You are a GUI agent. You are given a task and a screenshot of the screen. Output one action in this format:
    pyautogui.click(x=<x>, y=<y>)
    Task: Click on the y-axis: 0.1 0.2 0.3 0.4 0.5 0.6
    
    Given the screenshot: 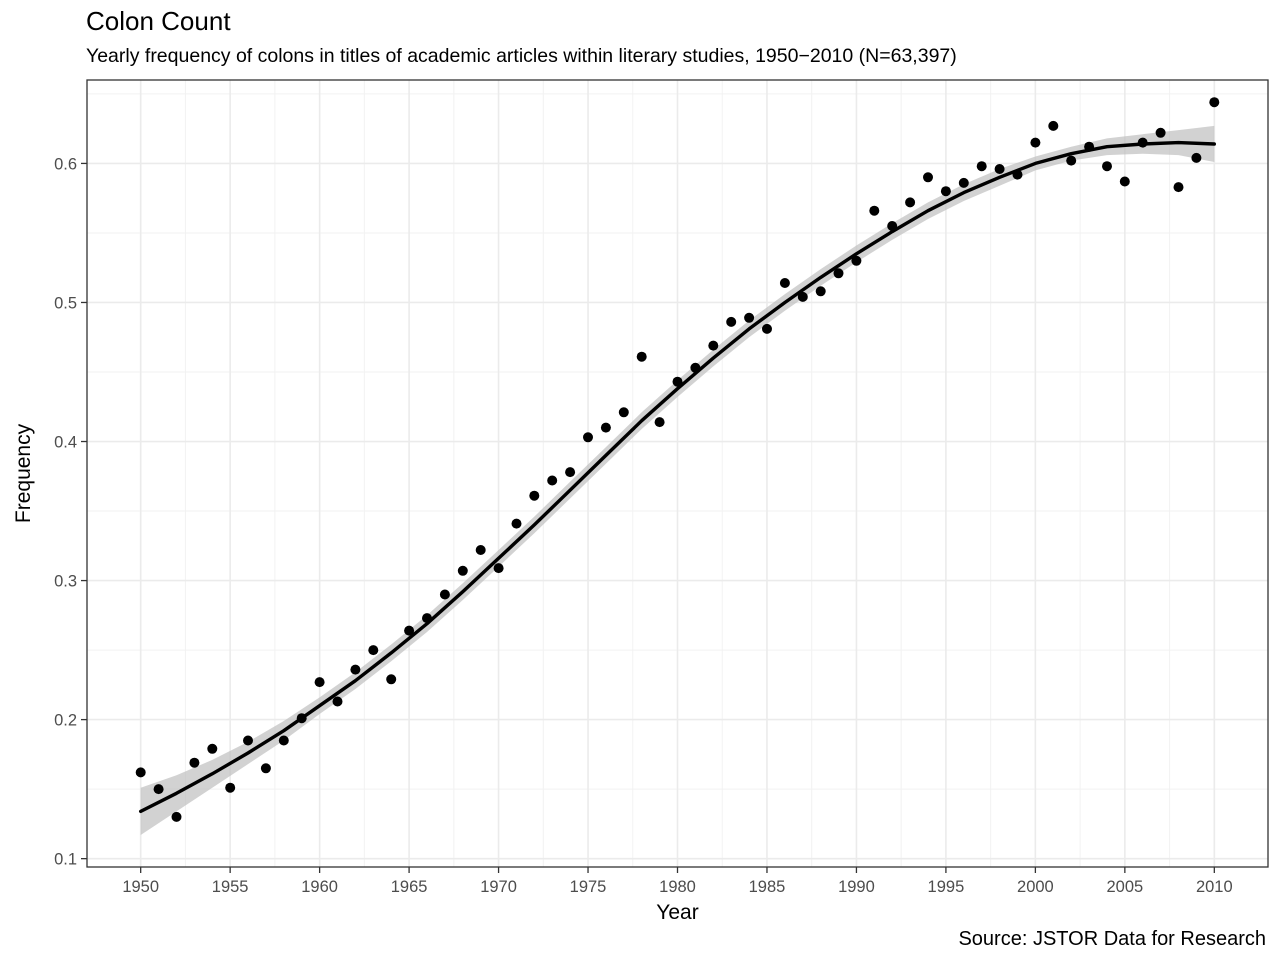 What is the action you would take?
    pyautogui.click(x=70, y=512)
    